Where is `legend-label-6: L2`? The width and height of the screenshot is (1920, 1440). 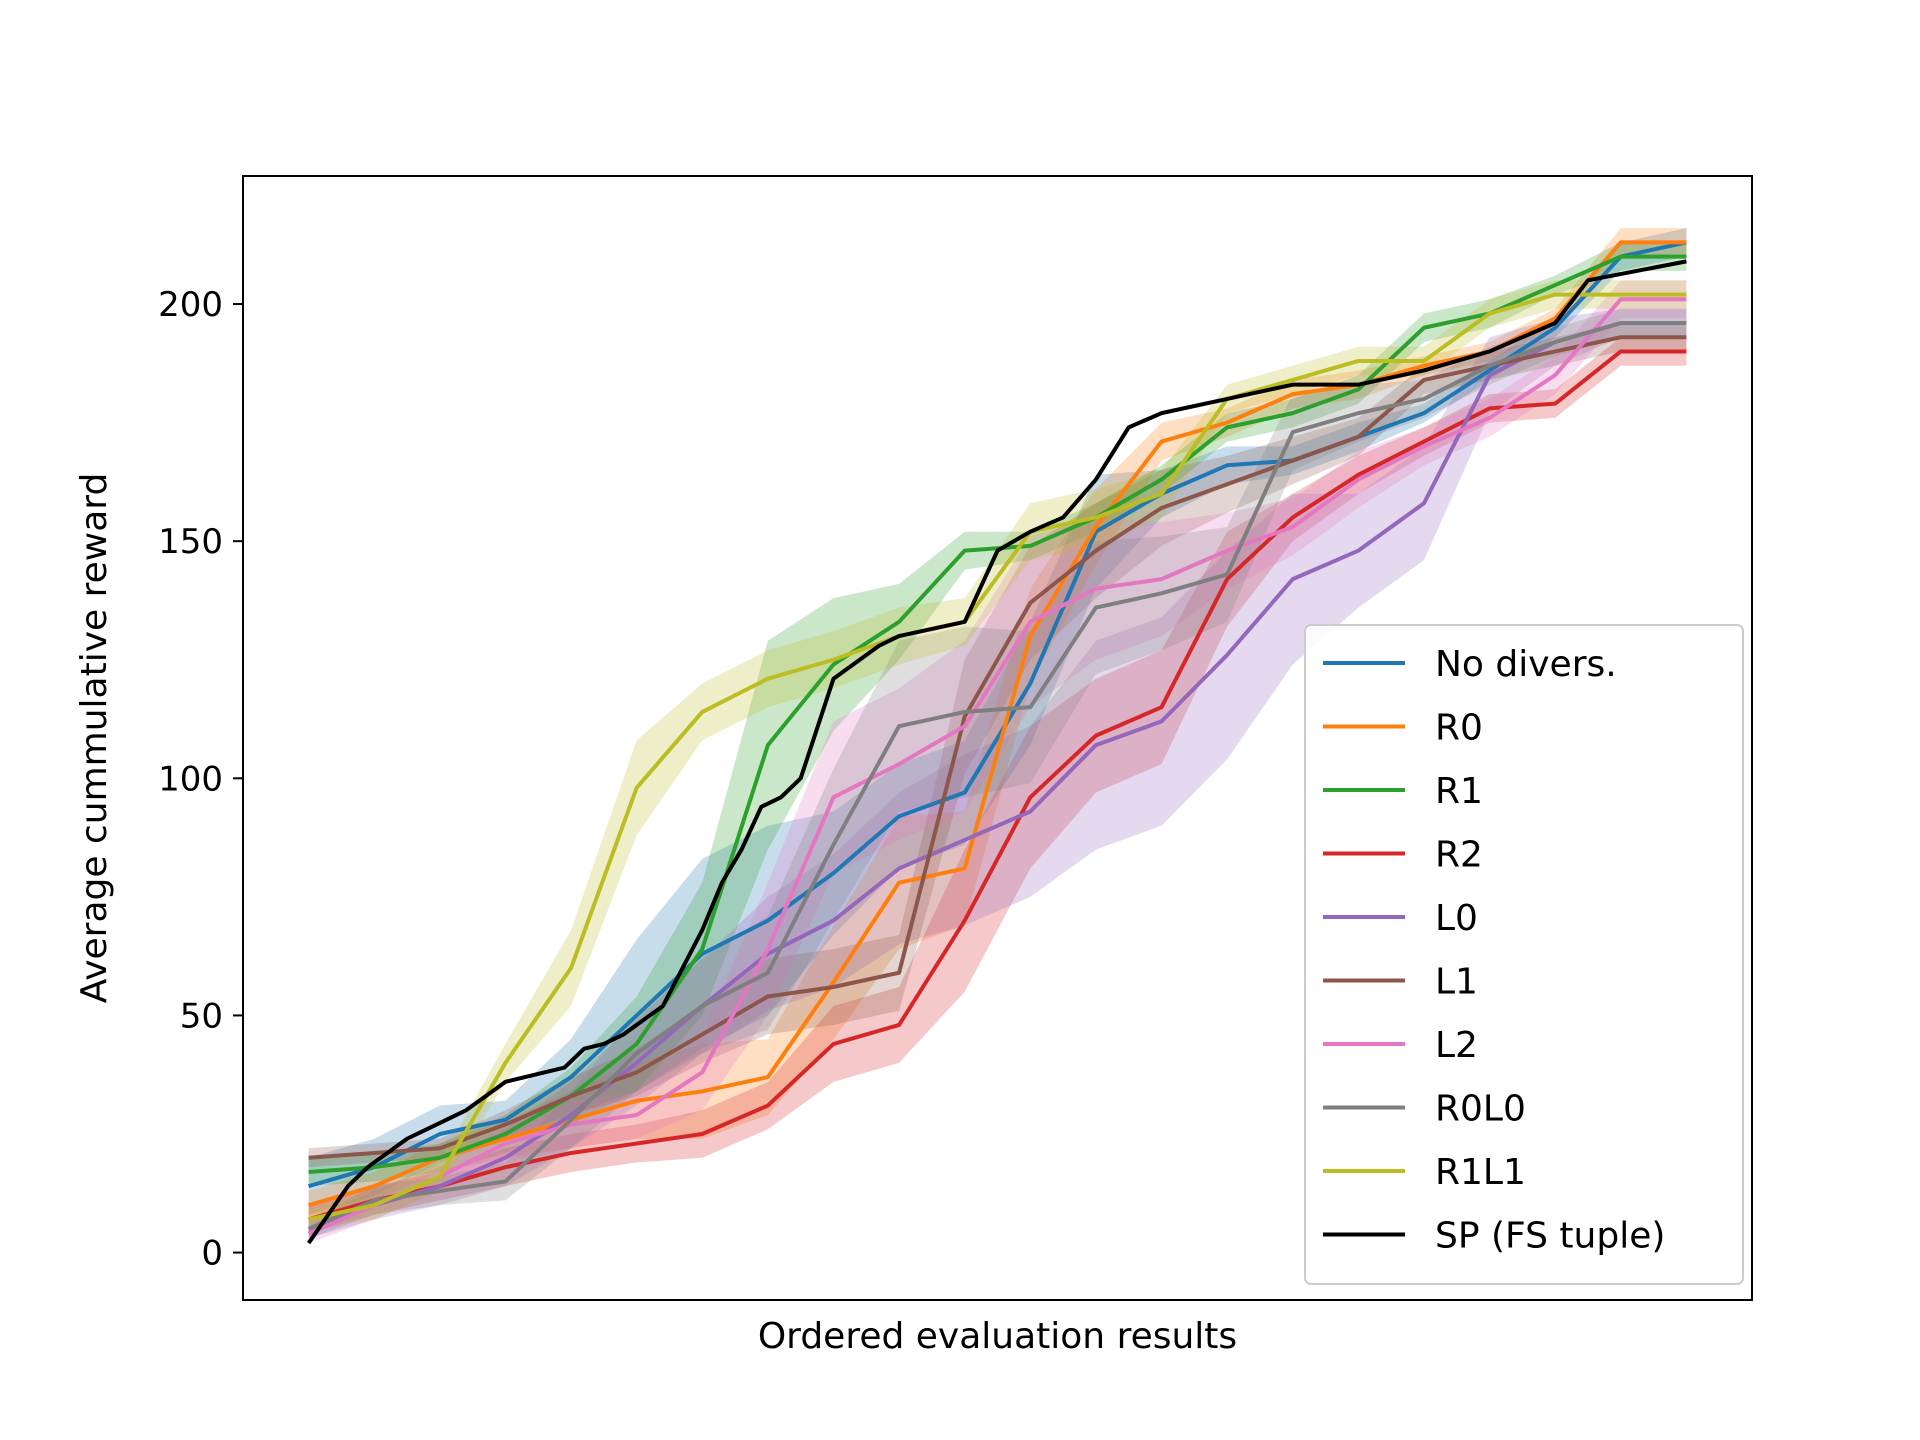 legend-label-6: L2 is located at coordinates (1456, 1045).